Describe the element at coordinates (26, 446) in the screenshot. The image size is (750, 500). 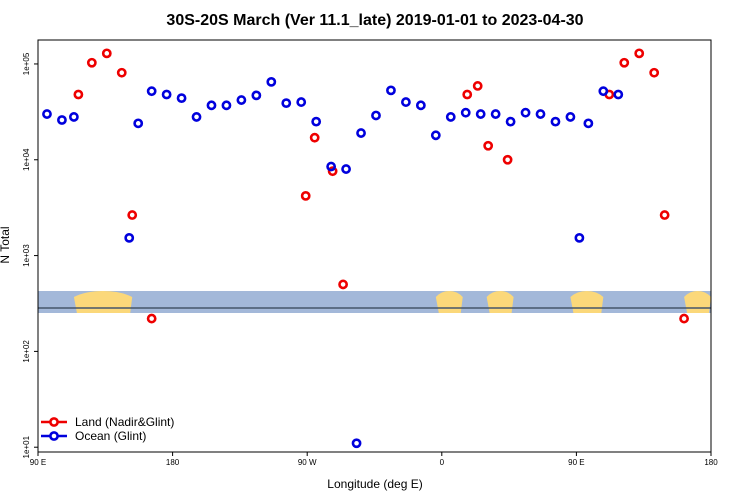
I see `y-tick-label: 1e+01` at that location.